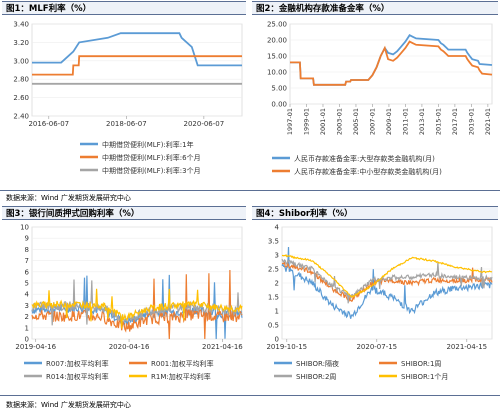 The width and height of the screenshot is (500, 416). Describe the element at coordinates (27, 284) in the screenshot. I see `y-tick-label: 5` at that location.